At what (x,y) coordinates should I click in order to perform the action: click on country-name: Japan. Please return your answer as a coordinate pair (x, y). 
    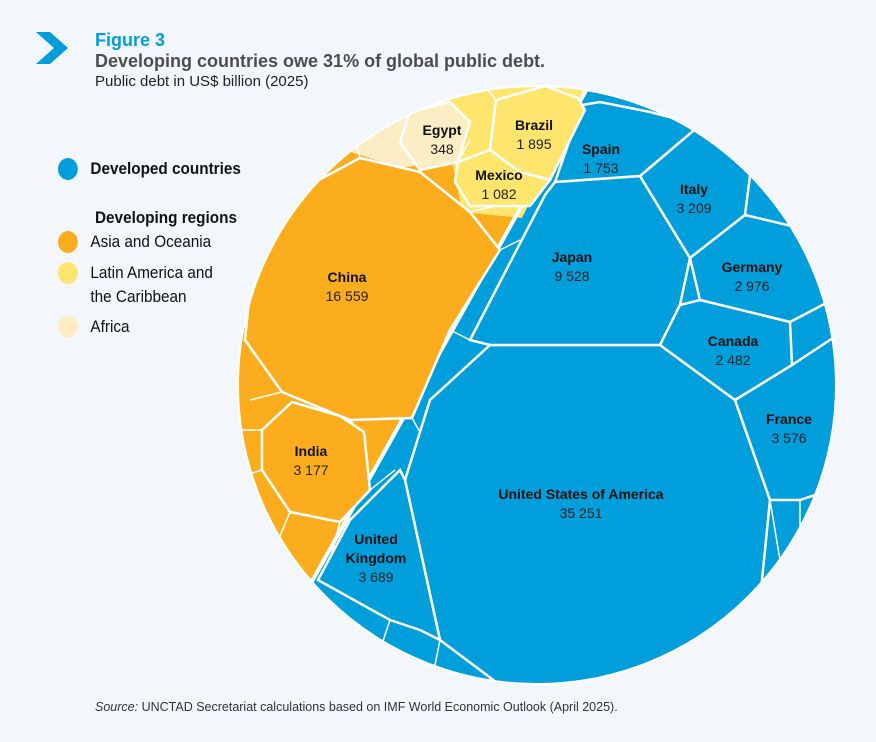
    Looking at the image, I should click on (572, 257).